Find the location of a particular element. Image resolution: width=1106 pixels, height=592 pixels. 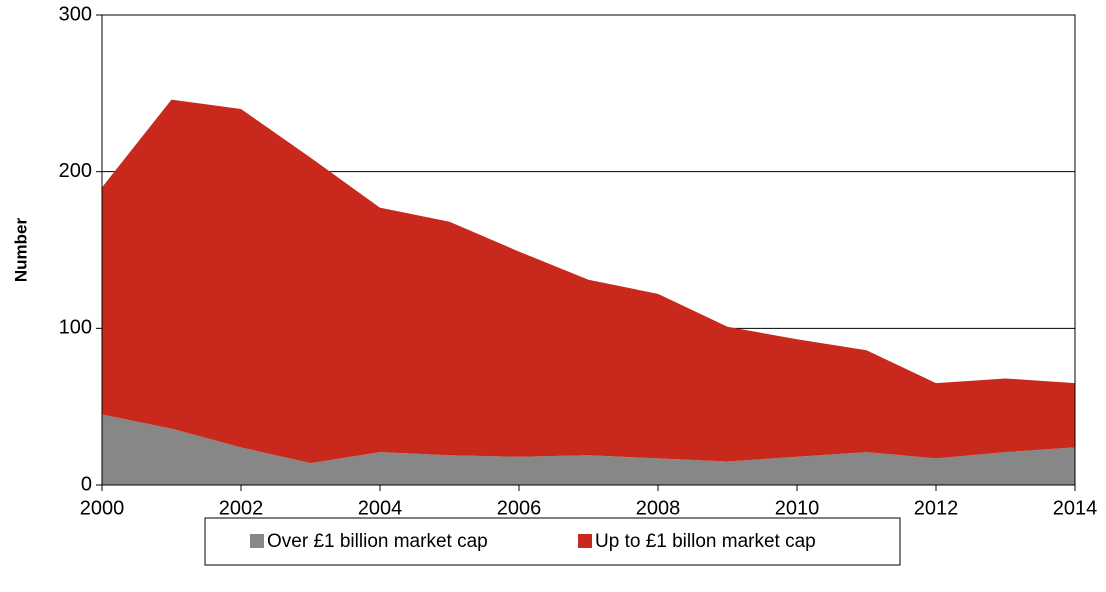

x-tick-label: 2014 is located at coordinates (1075, 508).